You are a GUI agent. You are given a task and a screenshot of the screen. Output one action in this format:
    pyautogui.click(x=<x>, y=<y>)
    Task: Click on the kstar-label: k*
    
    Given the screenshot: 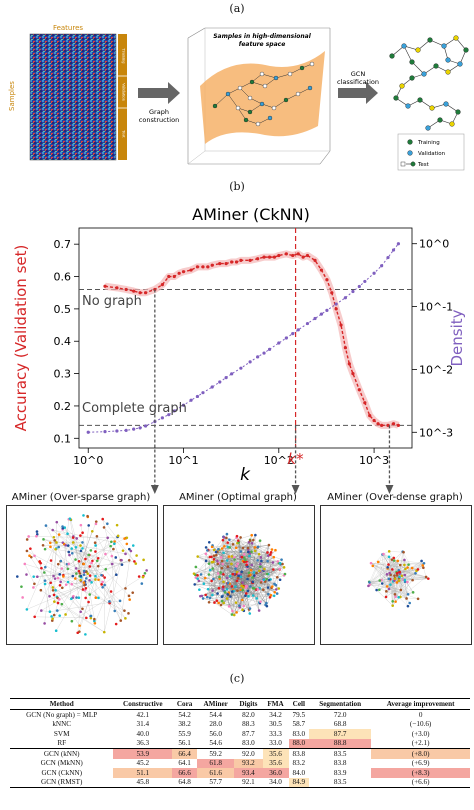 What is the action you would take?
    pyautogui.click(x=295, y=459)
    